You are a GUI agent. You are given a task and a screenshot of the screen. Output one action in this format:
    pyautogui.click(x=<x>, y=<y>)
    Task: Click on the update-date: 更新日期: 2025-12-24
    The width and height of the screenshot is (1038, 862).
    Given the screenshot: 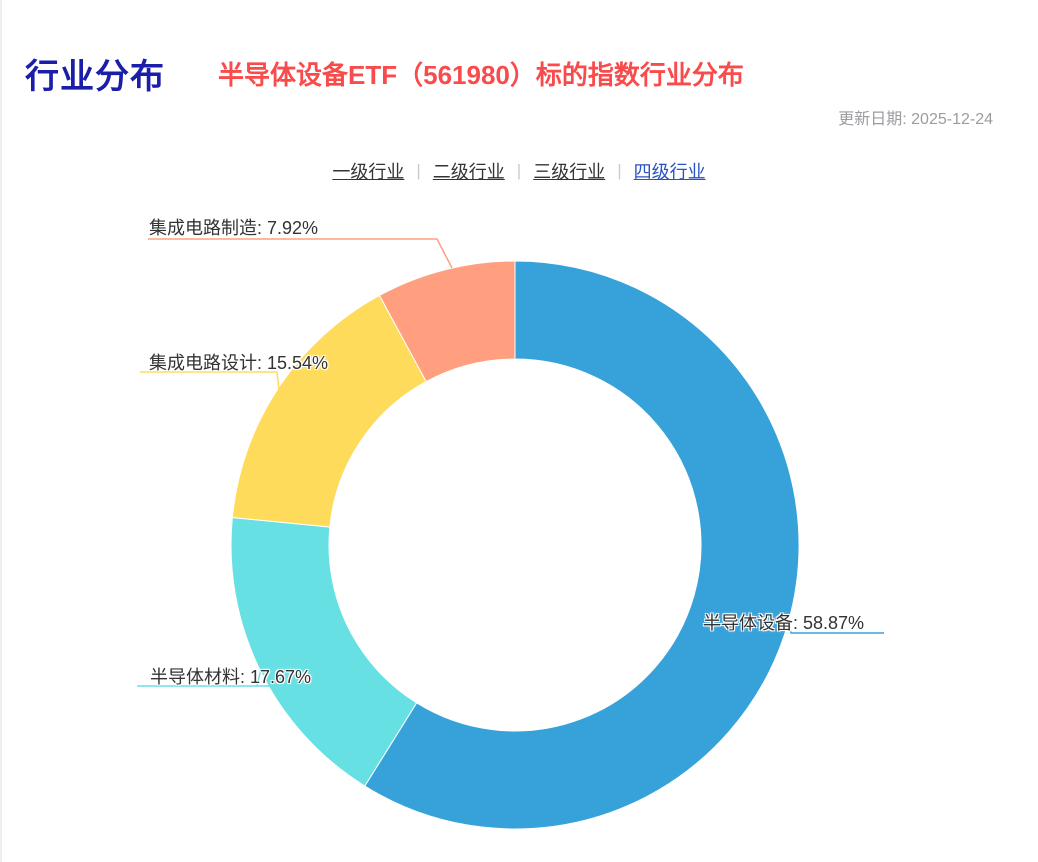 What is the action you would take?
    pyautogui.click(x=915, y=119)
    